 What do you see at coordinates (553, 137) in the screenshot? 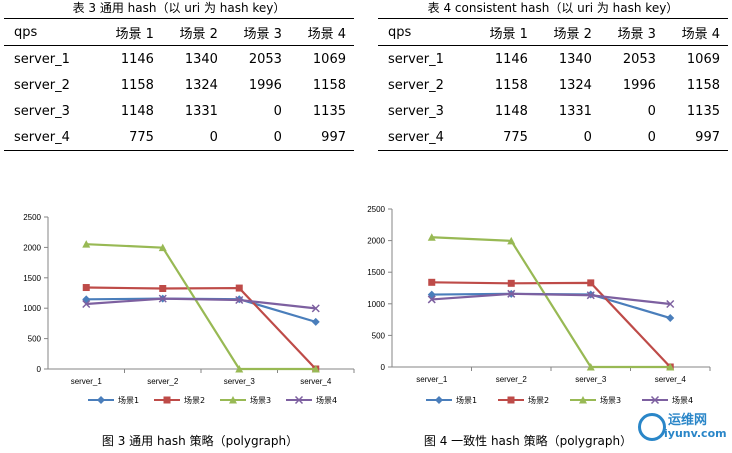
I see `table-row: server_4 775 0 0 997` at bounding box center [553, 137].